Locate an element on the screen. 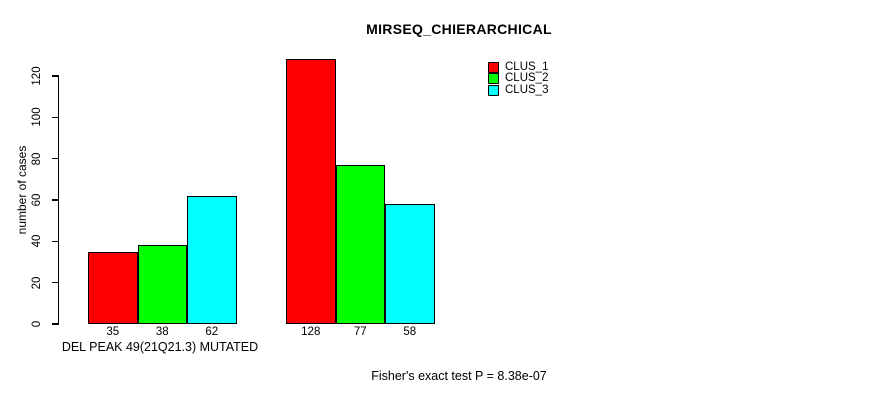  legend: CLUS_1 CLUS_2 CLUS_3 is located at coordinates (518, 78).